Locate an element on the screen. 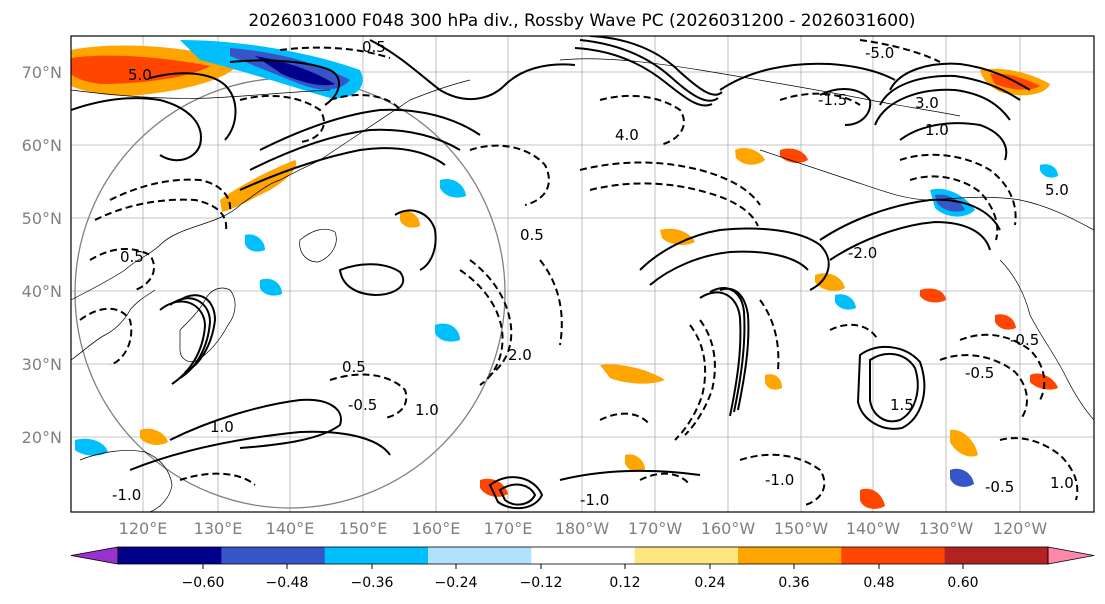  colorbar-tick-label: 0.48 is located at coordinates (878, 583).